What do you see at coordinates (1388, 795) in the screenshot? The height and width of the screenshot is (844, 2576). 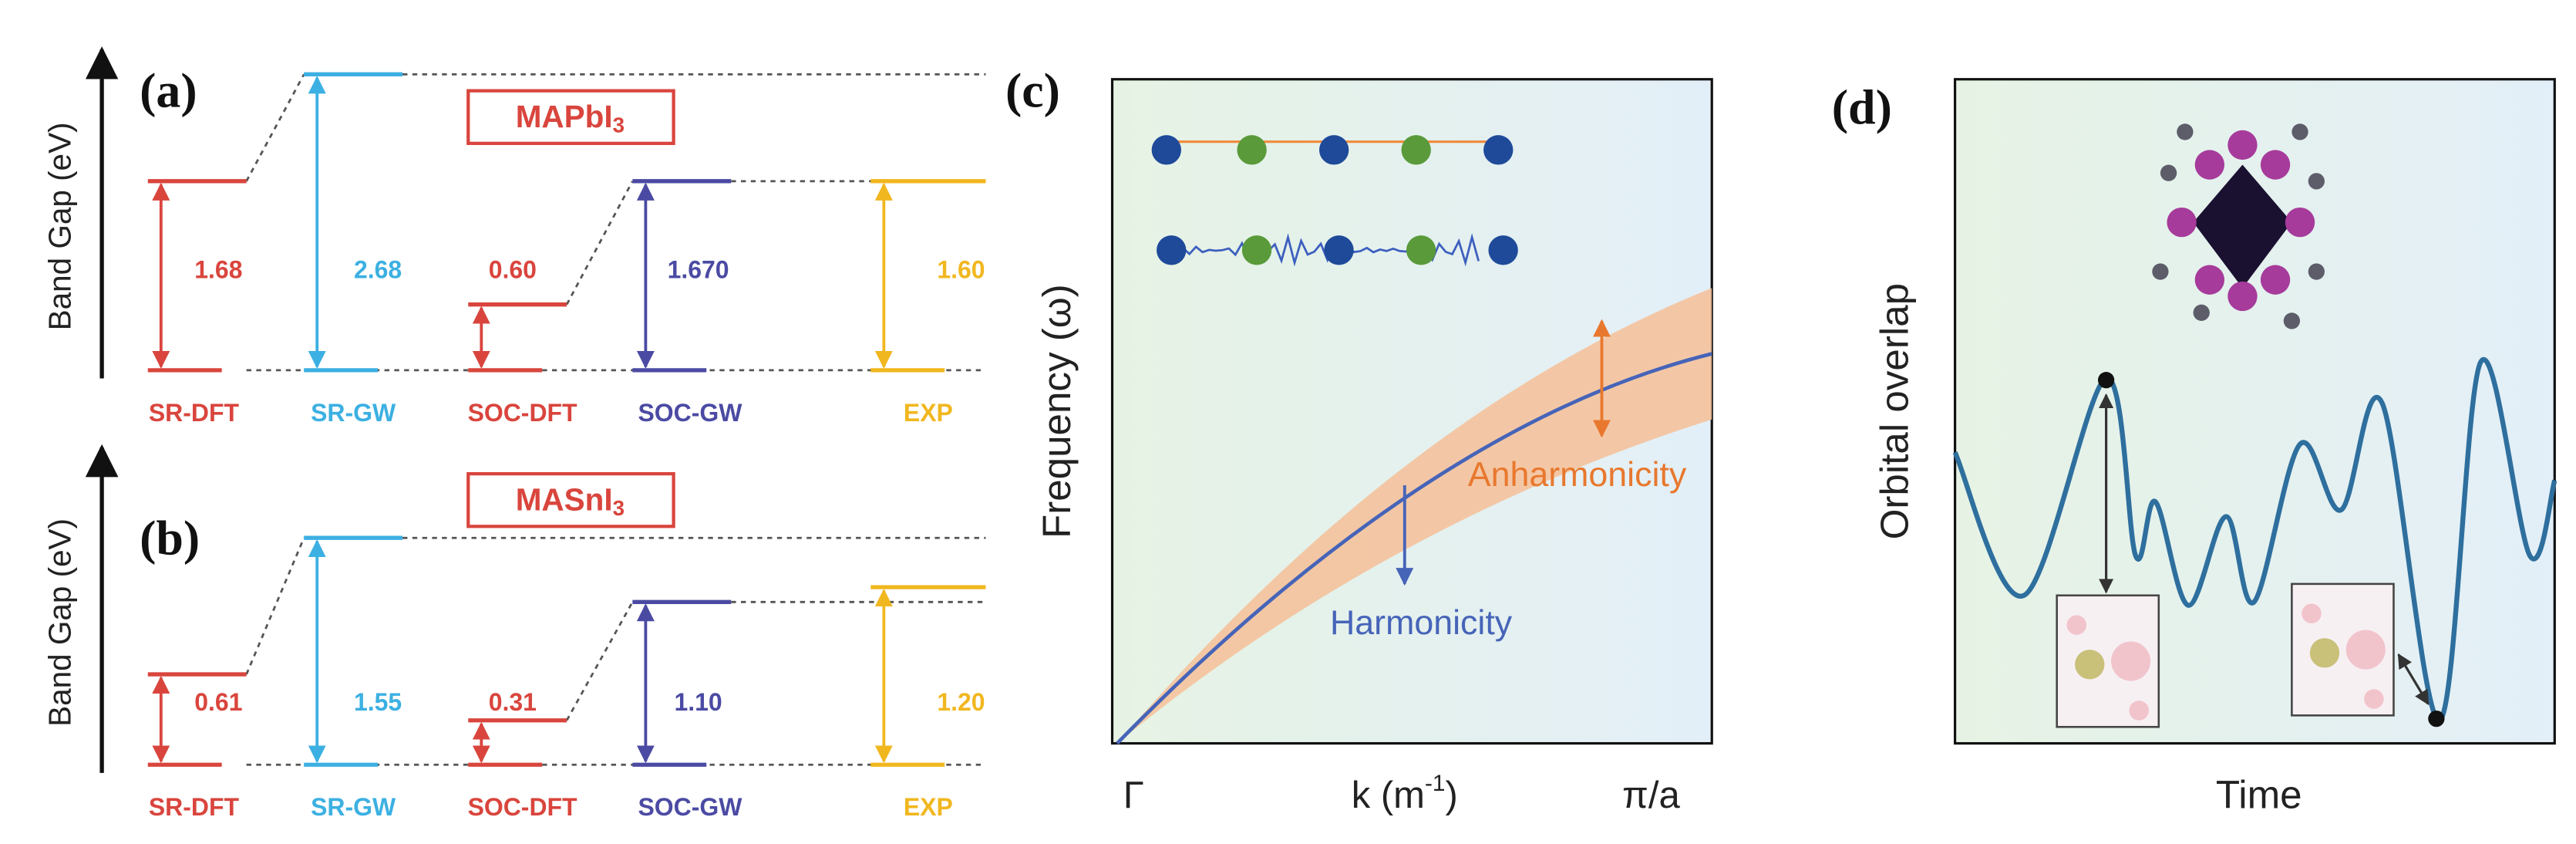 I see `x-label-text: k (m` at bounding box center [1388, 795].